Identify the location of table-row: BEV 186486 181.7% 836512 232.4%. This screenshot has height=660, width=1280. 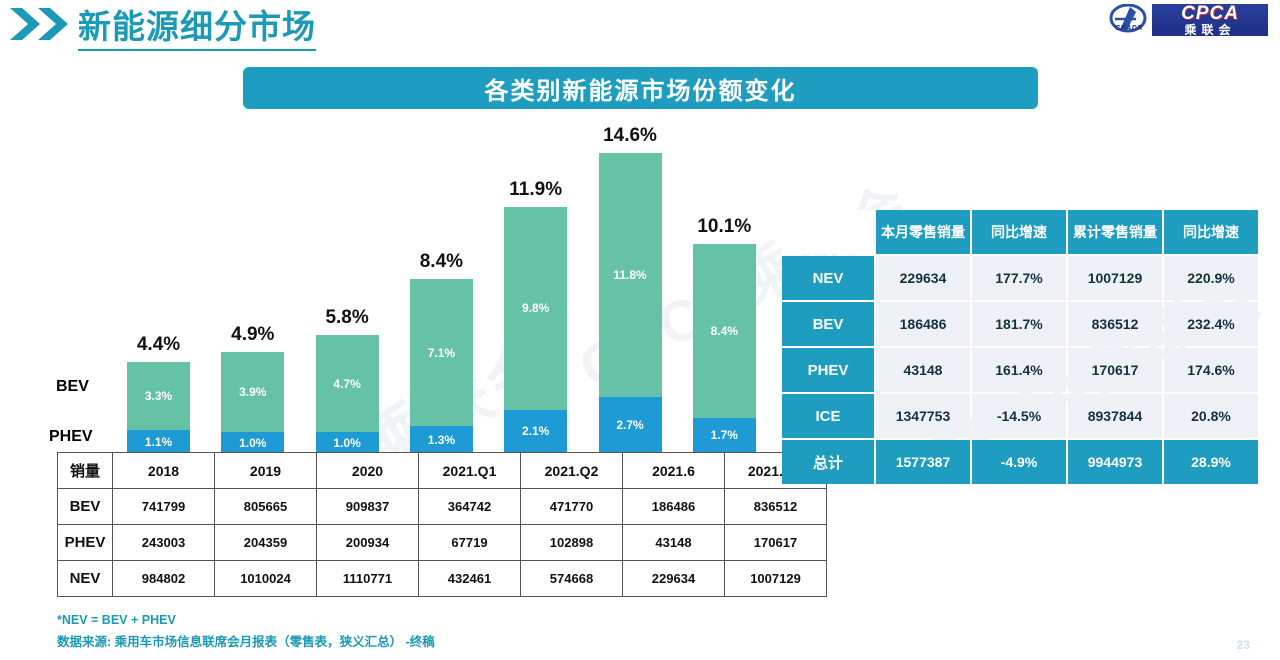
(1020, 324).